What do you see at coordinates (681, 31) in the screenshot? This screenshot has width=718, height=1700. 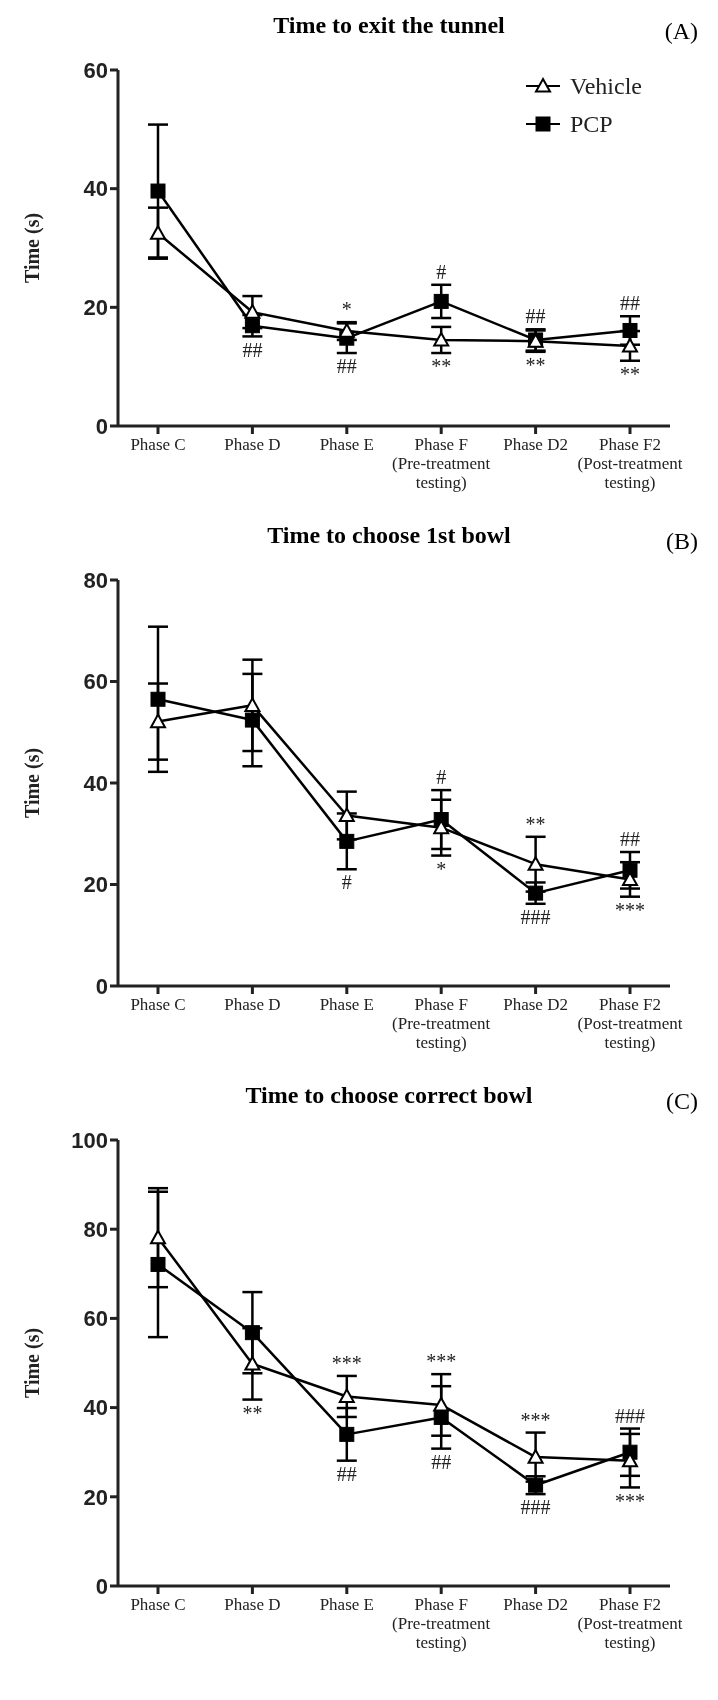 I see `text: (A)` at bounding box center [681, 31].